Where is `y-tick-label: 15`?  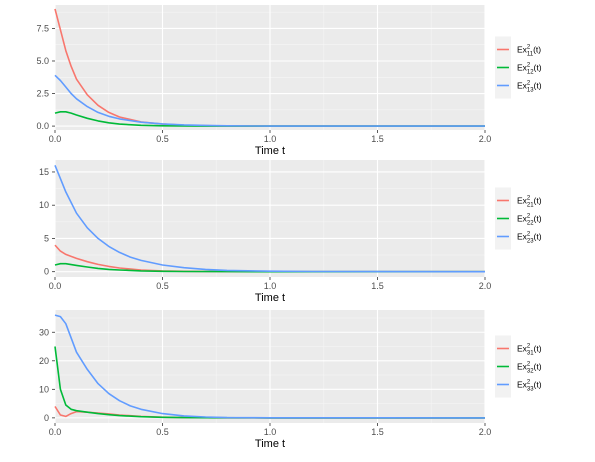
y-tick-label: 15 is located at coordinates (44, 172).